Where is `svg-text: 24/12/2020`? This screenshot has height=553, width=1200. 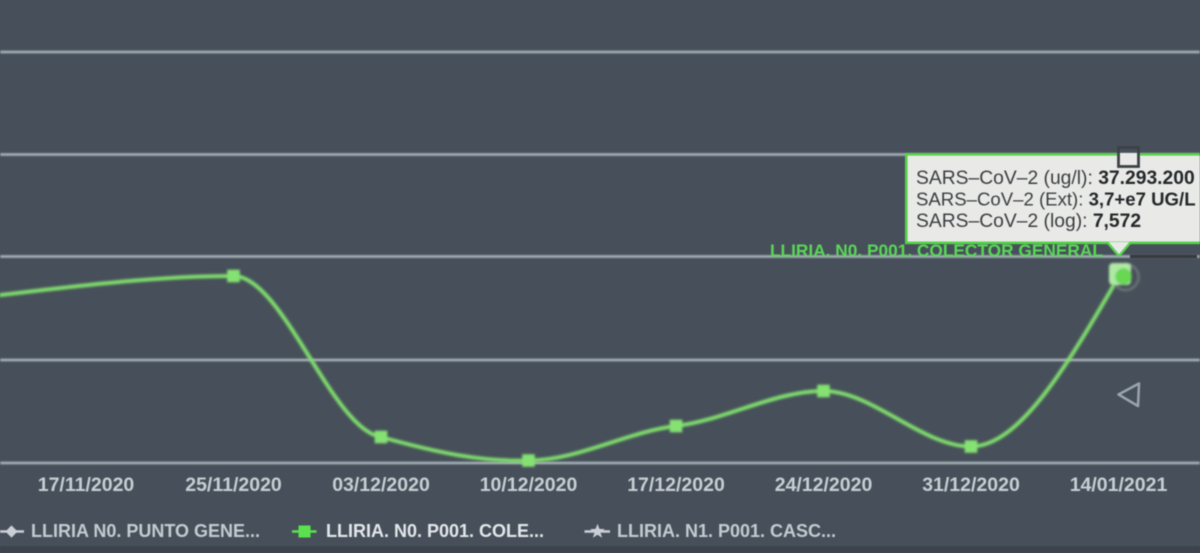 svg-text: 24/12/2020 is located at coordinates (824, 485).